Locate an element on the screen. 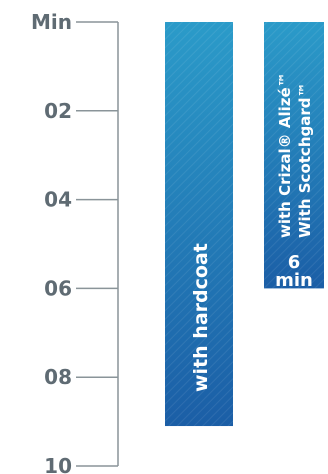  bar-with-crizal-texture is located at coordinates (294, 155).